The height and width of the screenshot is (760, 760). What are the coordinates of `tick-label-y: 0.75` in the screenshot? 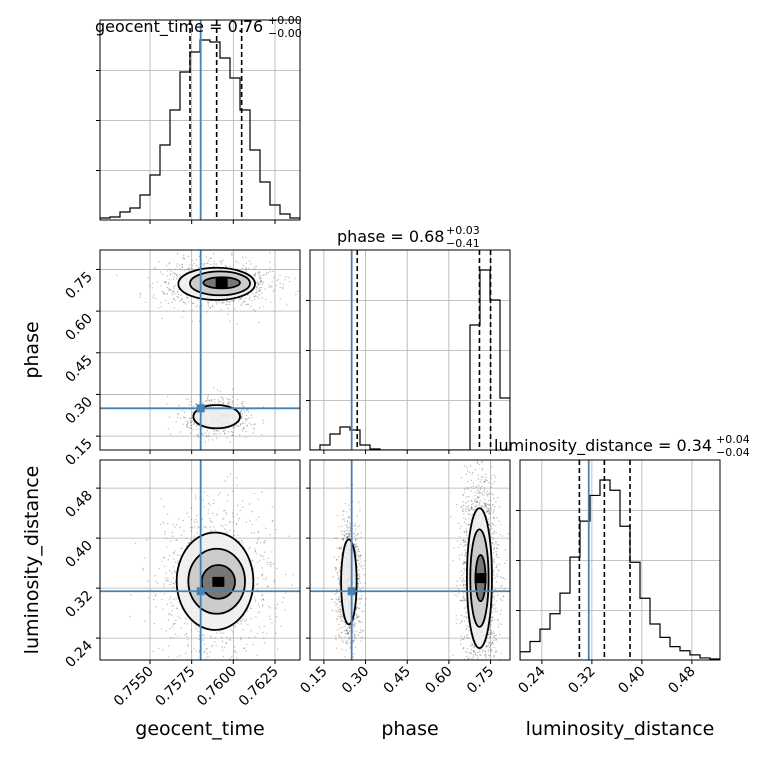 It's located at (78, 285).